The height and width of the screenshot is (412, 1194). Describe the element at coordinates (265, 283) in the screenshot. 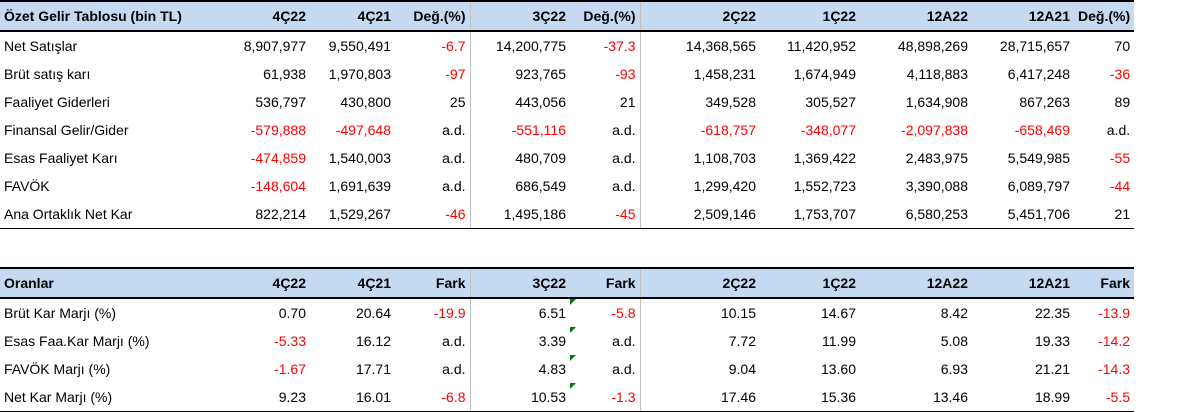

I see `ratios-header-col-1: 4Ç22` at that location.